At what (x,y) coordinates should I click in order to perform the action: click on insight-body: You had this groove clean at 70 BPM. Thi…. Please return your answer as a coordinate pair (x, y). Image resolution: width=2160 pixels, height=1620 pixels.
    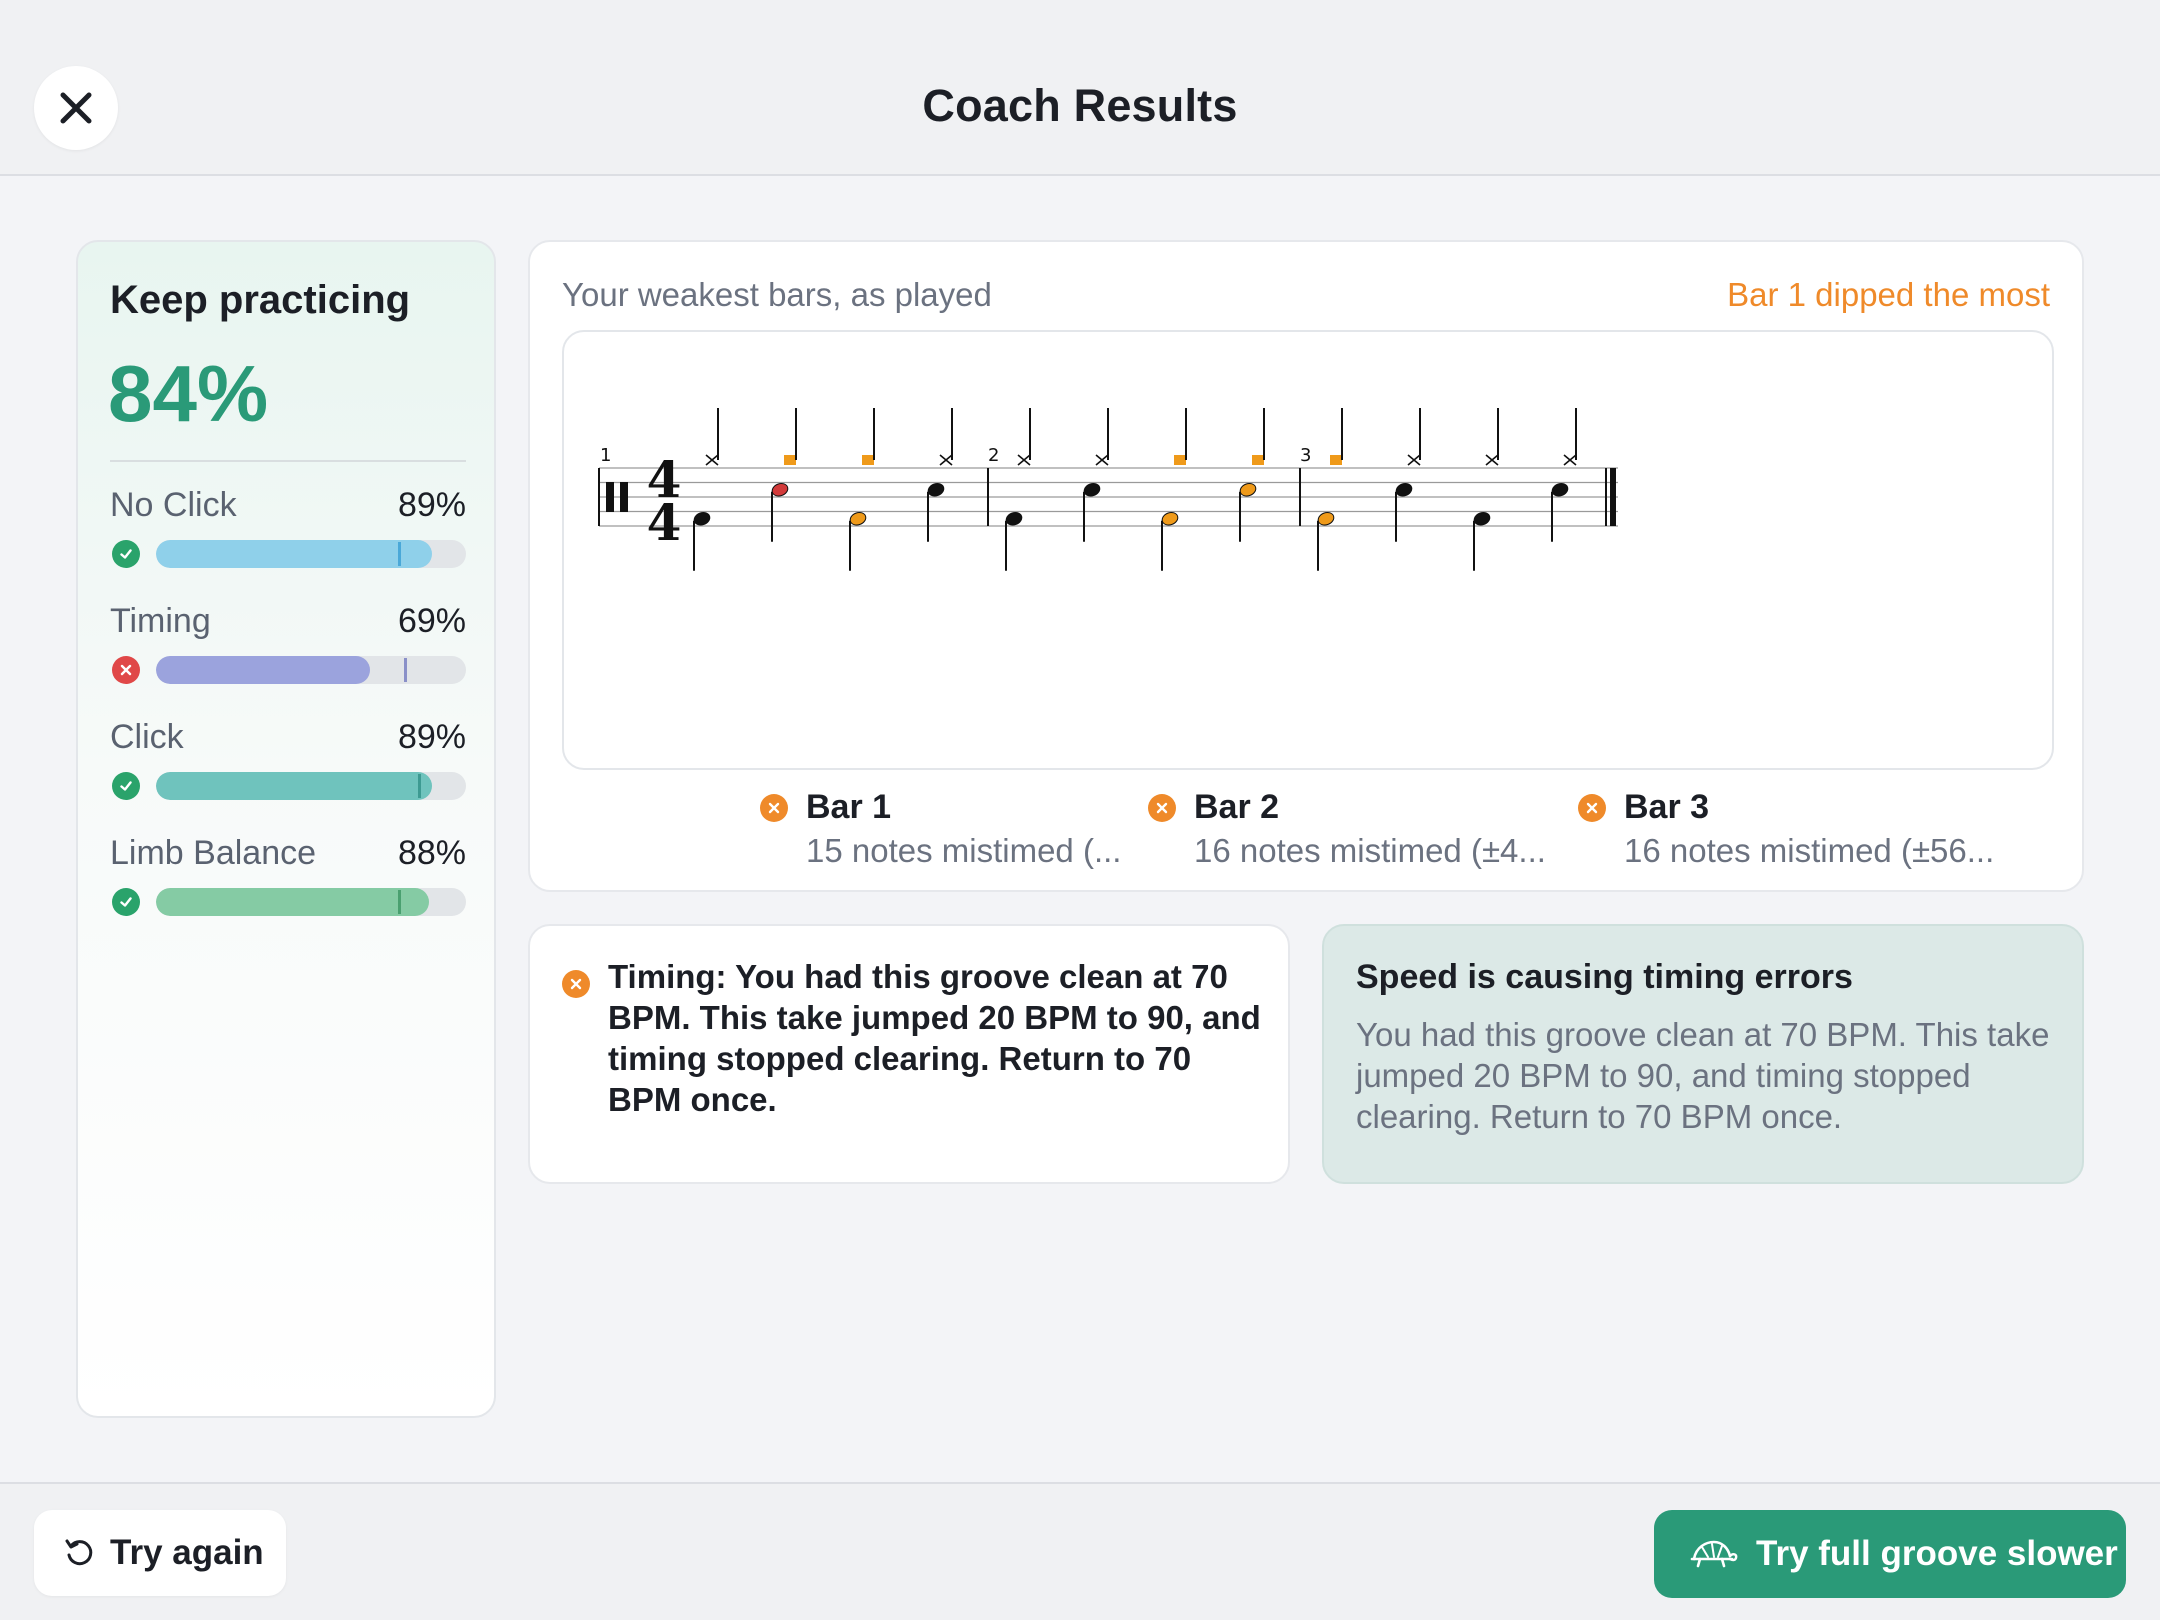
    Looking at the image, I should click on (1703, 1075).